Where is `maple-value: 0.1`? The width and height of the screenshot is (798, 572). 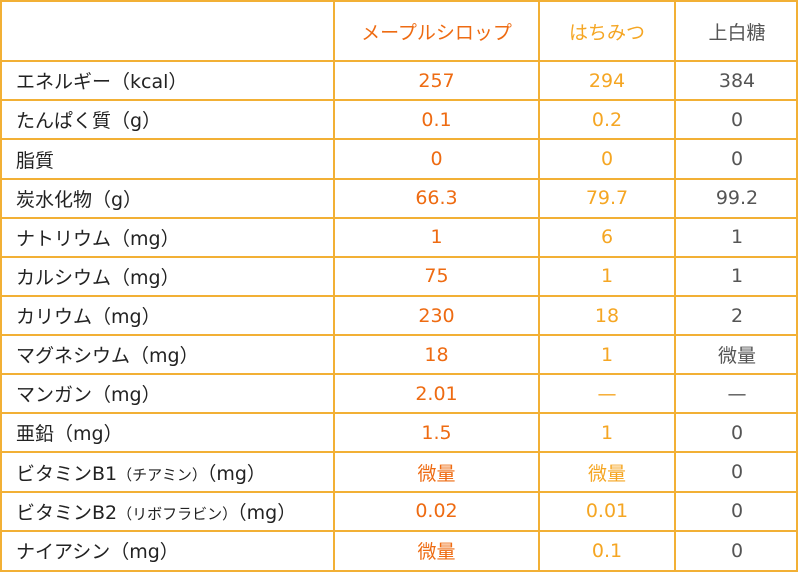 maple-value: 0.1 is located at coordinates (436, 120).